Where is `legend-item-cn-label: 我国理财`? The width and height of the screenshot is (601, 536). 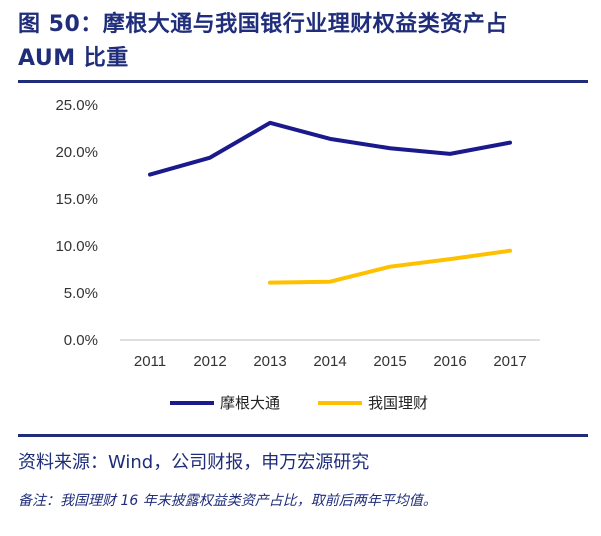 legend-item-cn-label: 我国理财 is located at coordinates (398, 403).